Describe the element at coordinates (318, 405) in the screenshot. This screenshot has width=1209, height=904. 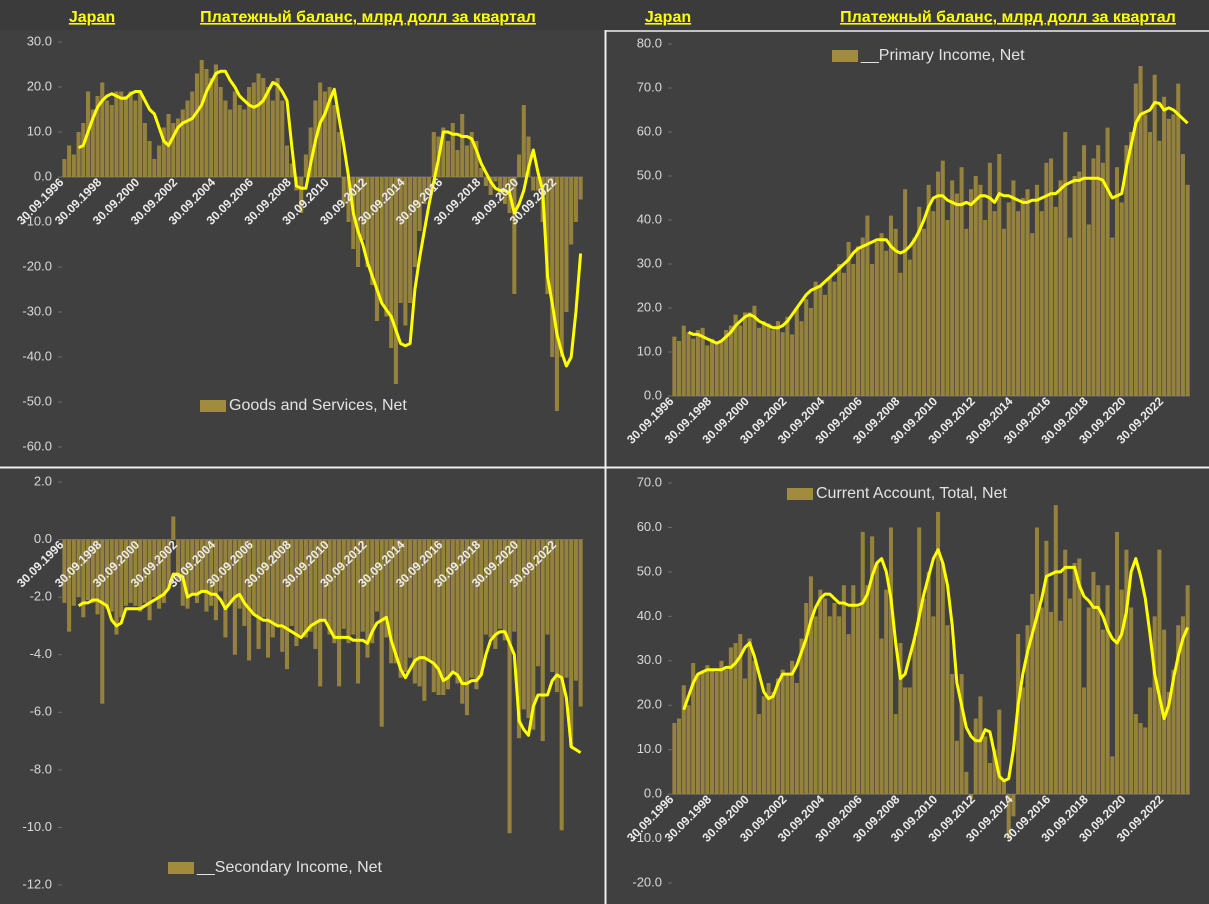
I see `legend-label: Goods and Services, Net` at that location.